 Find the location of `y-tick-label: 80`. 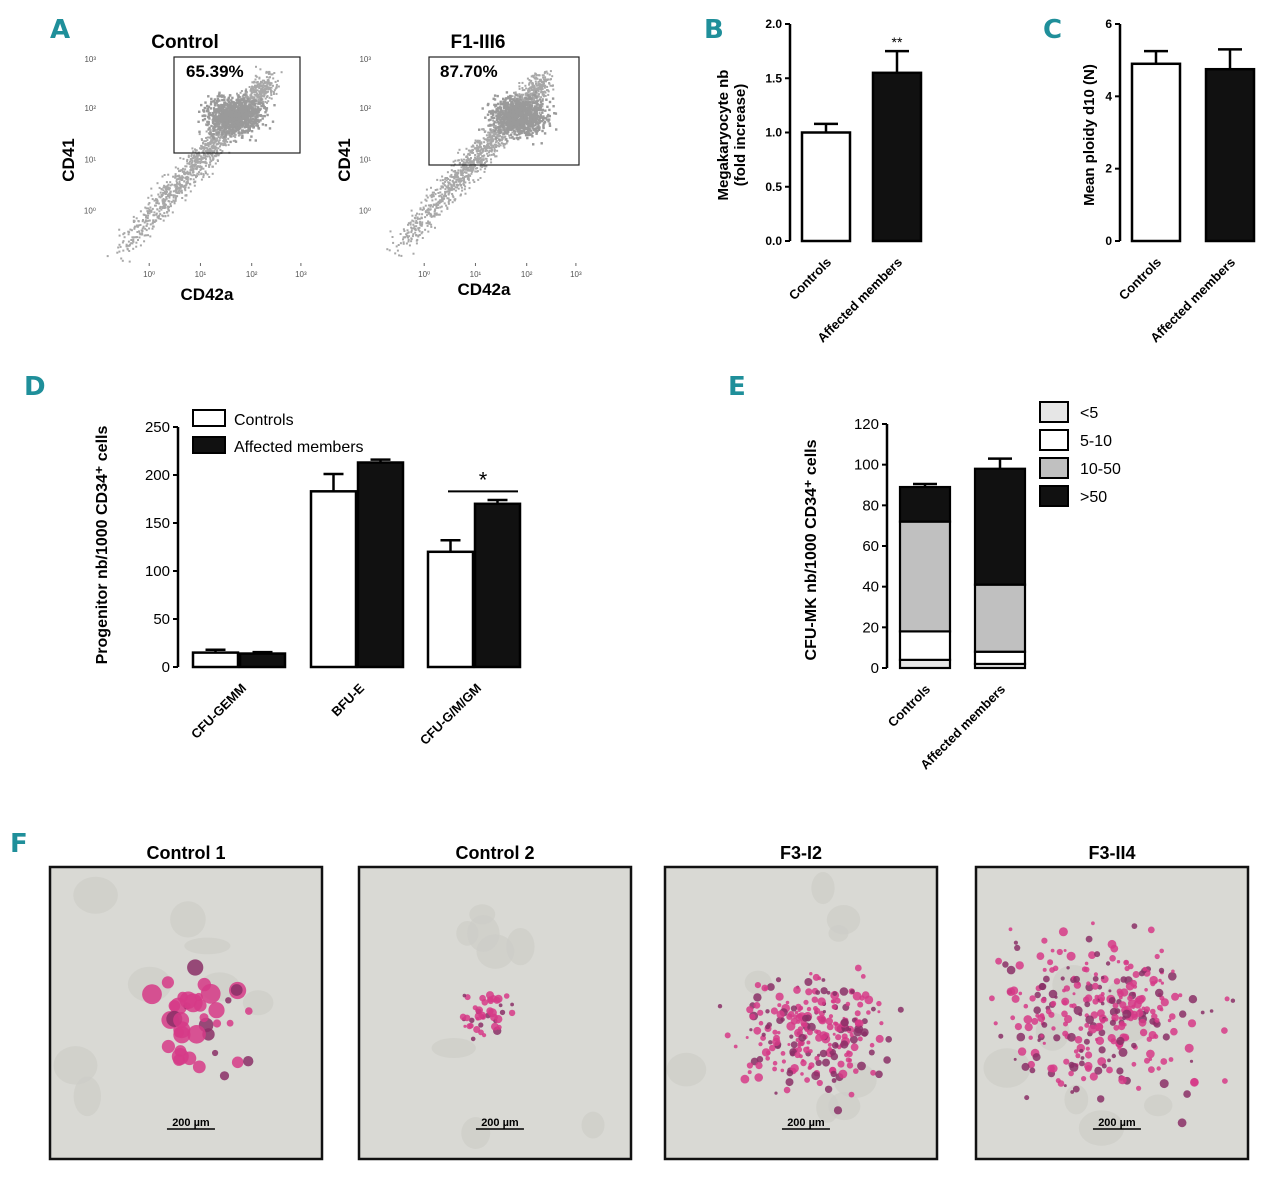

y-tick-label: 80 is located at coordinates (870, 505).